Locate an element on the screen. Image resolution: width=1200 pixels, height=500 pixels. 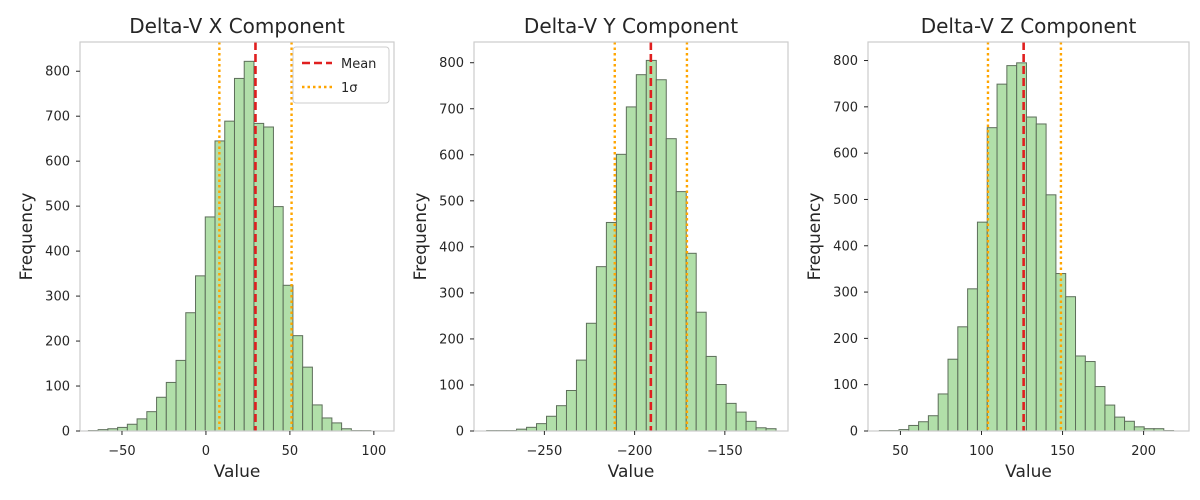
chart-title: Delta-V Y Component is located at coordinates (631, 26).